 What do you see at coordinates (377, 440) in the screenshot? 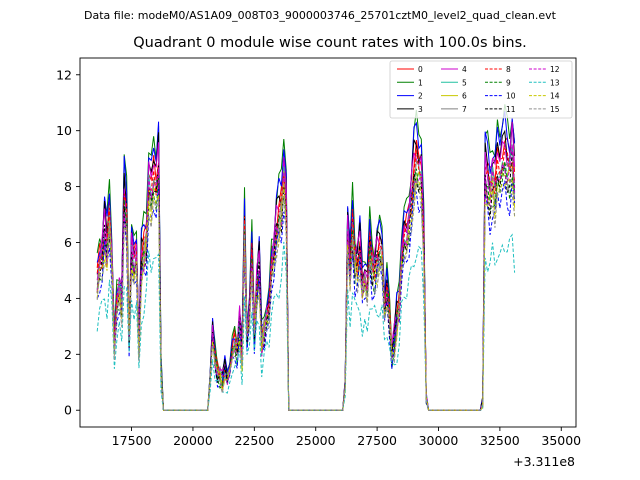
I see `x-tick-label: 27500` at bounding box center [377, 440].